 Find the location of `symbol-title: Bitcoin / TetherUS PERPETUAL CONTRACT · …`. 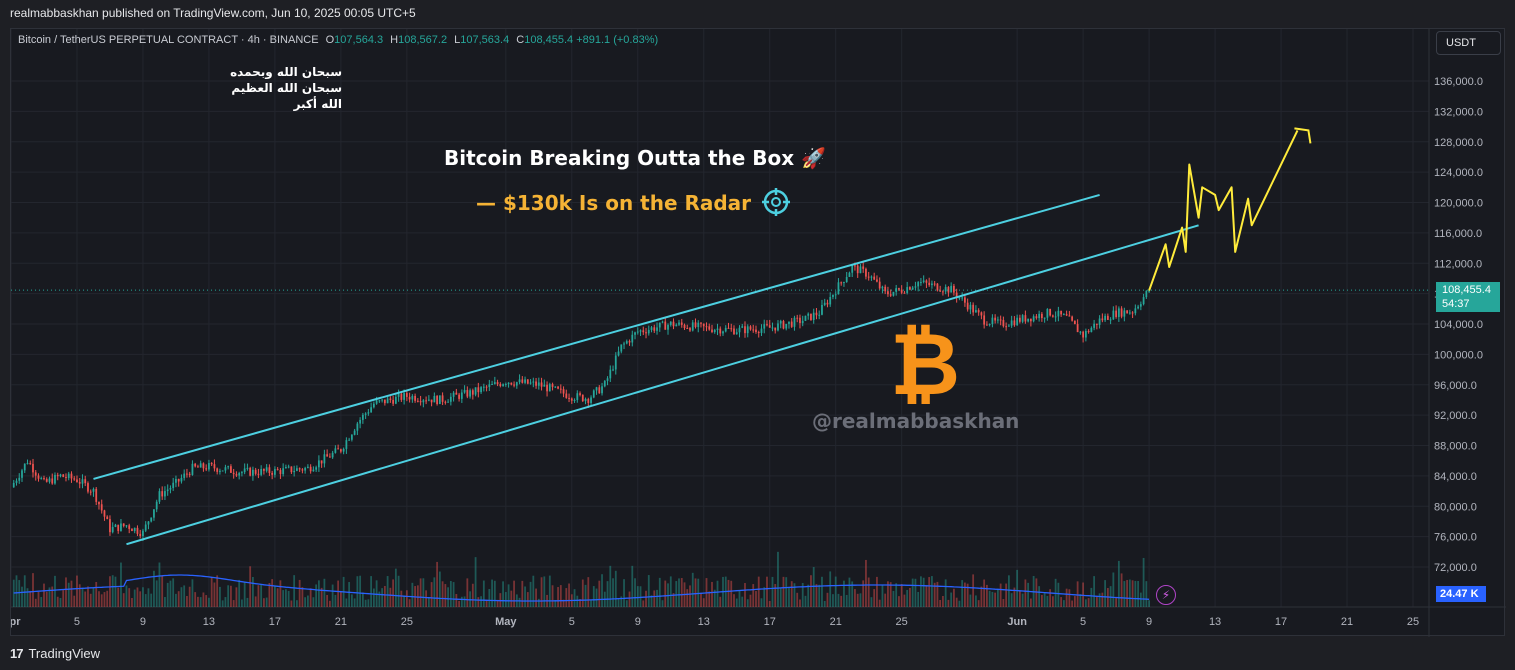

symbol-title: Bitcoin / TetherUS PERPETUAL CONTRACT · … is located at coordinates (168, 40).